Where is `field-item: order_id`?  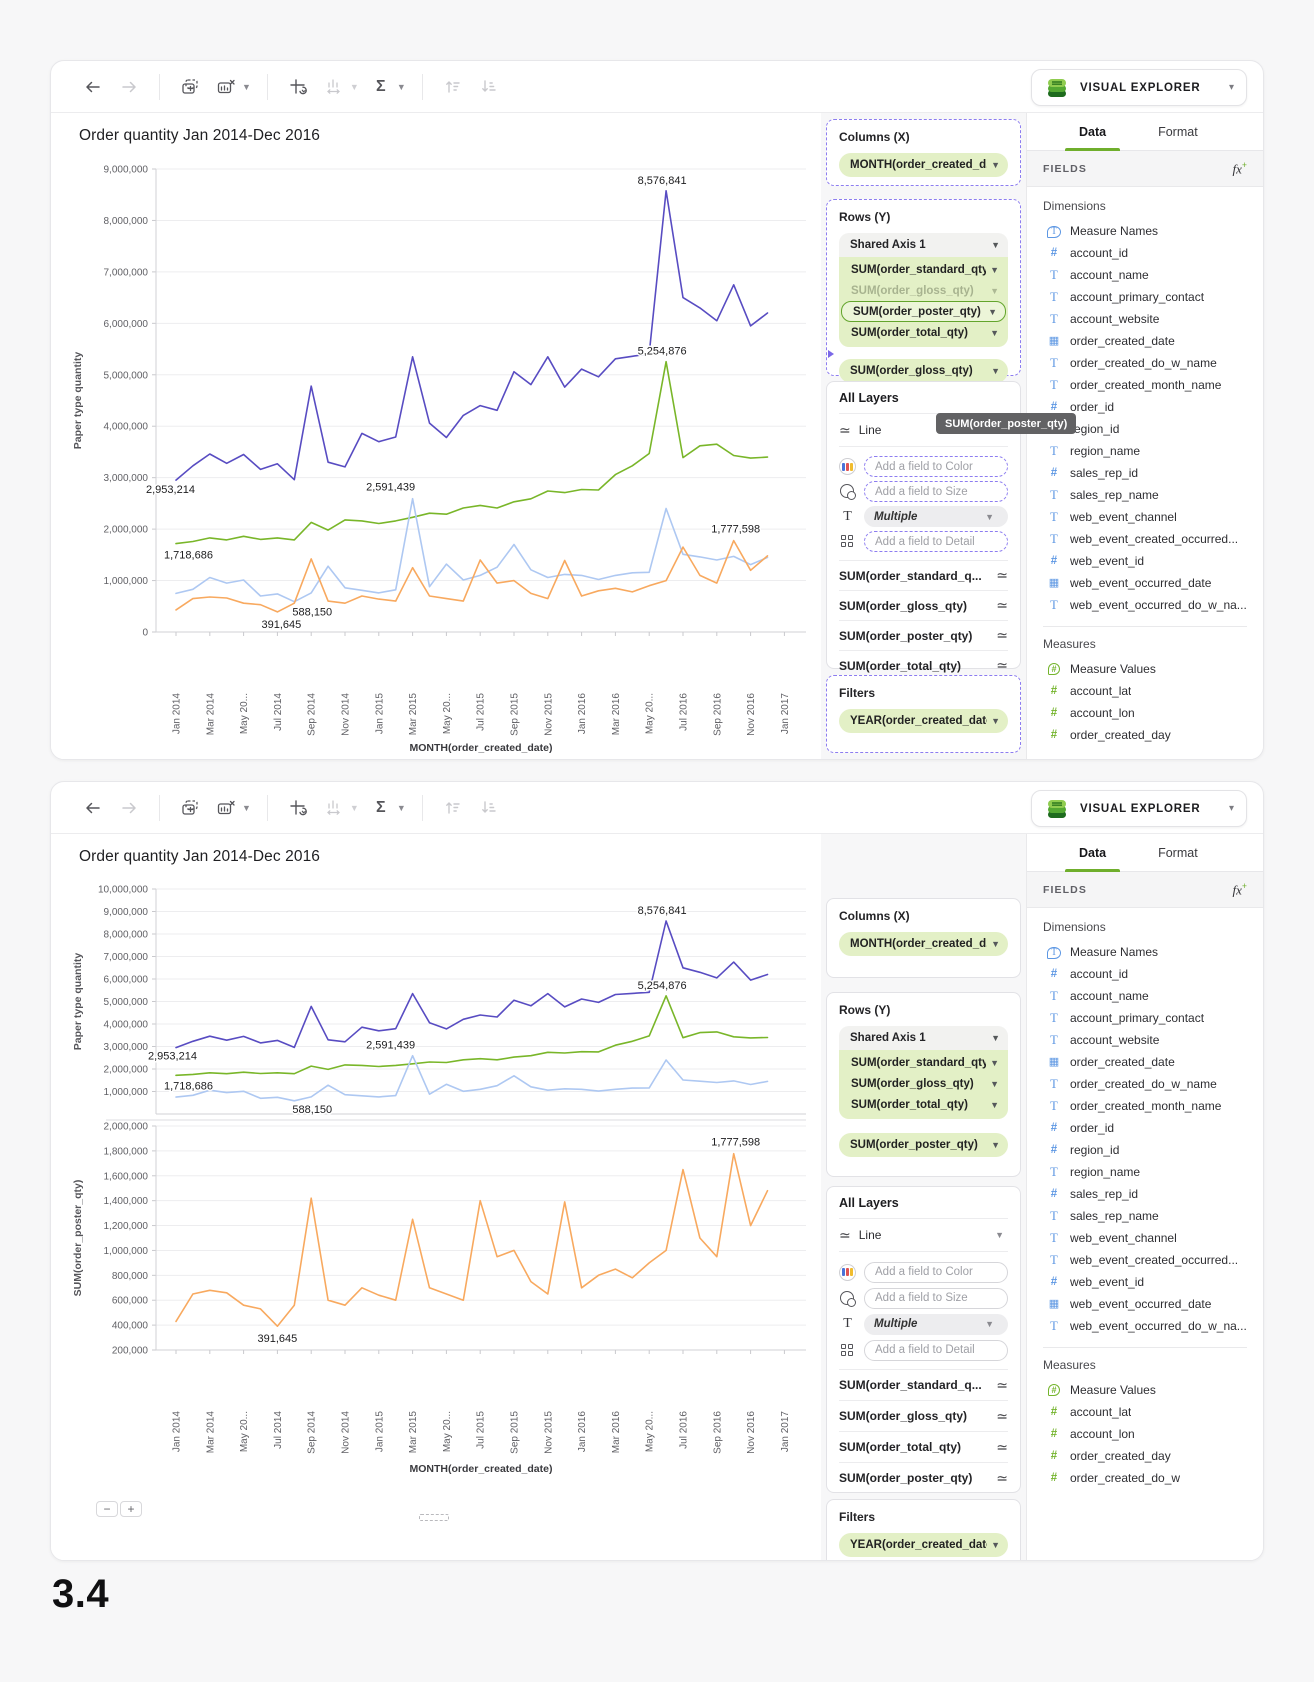
field-item: order_id is located at coordinates (1153, 1128).